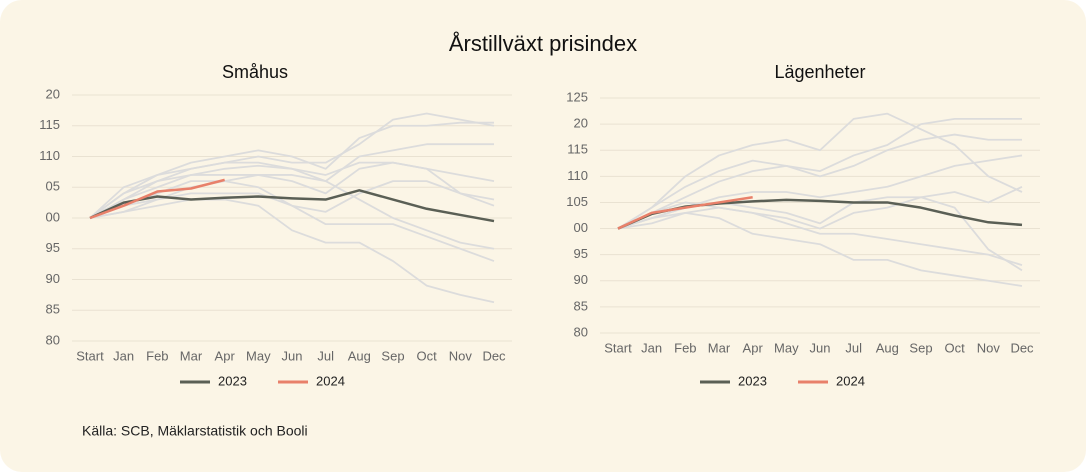 The height and width of the screenshot is (472, 1086). Describe the element at coordinates (53, 186) in the screenshot. I see `y-tick-label: 05` at that location.